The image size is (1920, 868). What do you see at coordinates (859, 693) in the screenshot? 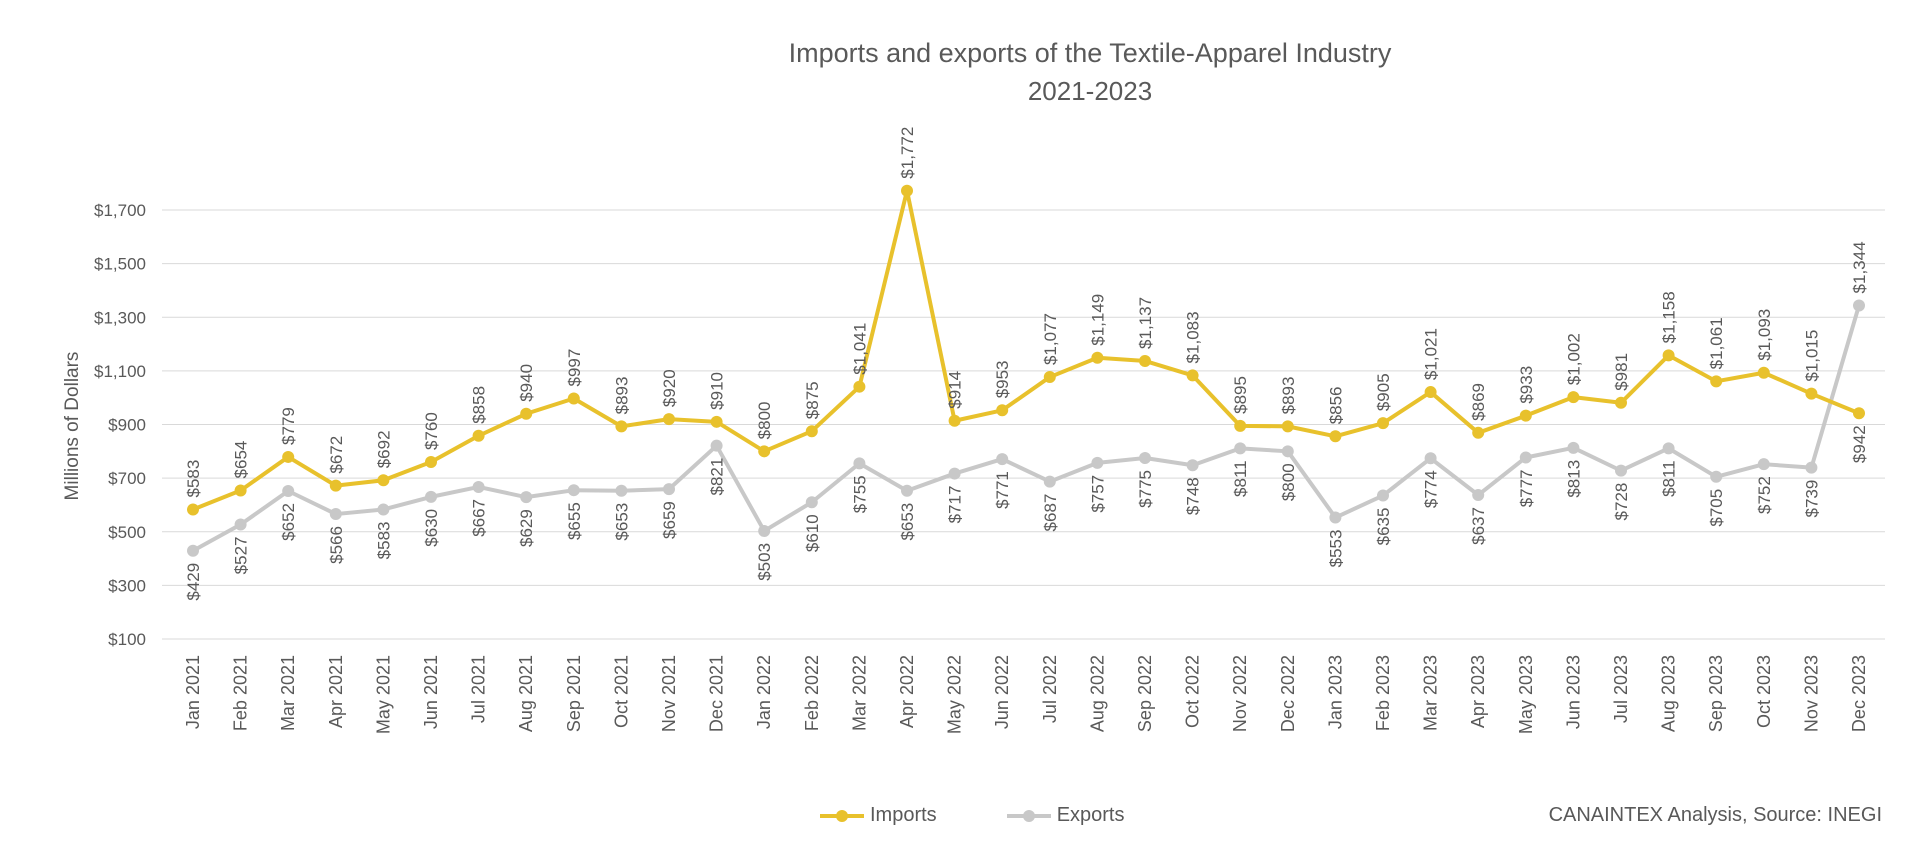
I see `x-tick-label: Mar 2022` at bounding box center [859, 693].